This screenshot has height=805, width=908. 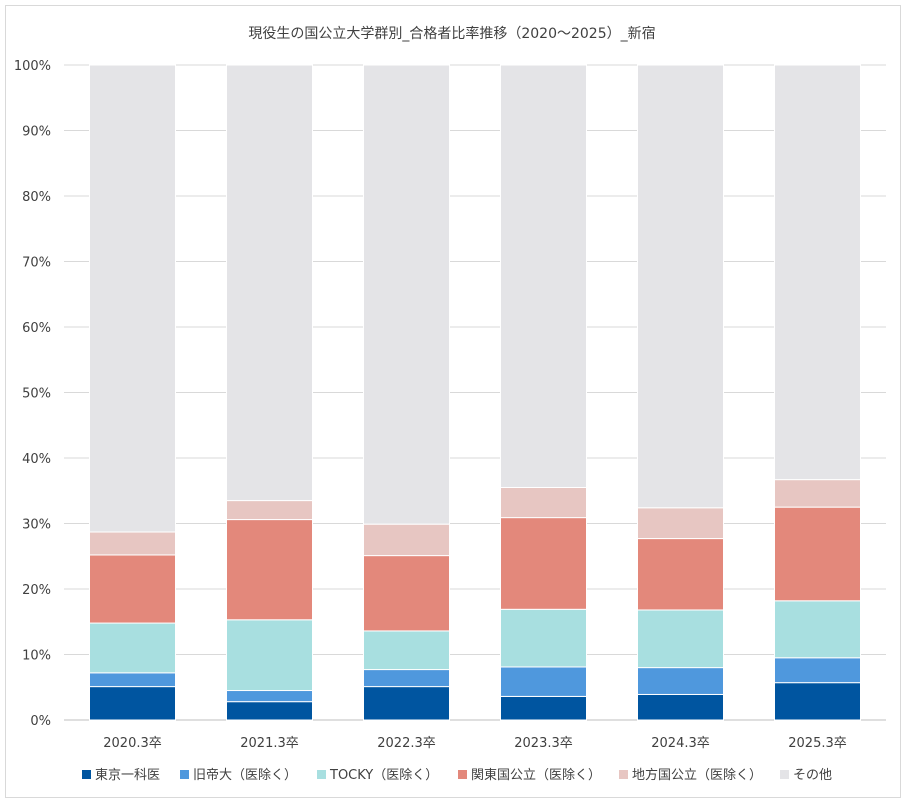 I want to click on chart-title: 現役生の国公立大学群別_合格者比率推移（2020～2025）_新宿, so click(x=451, y=33).